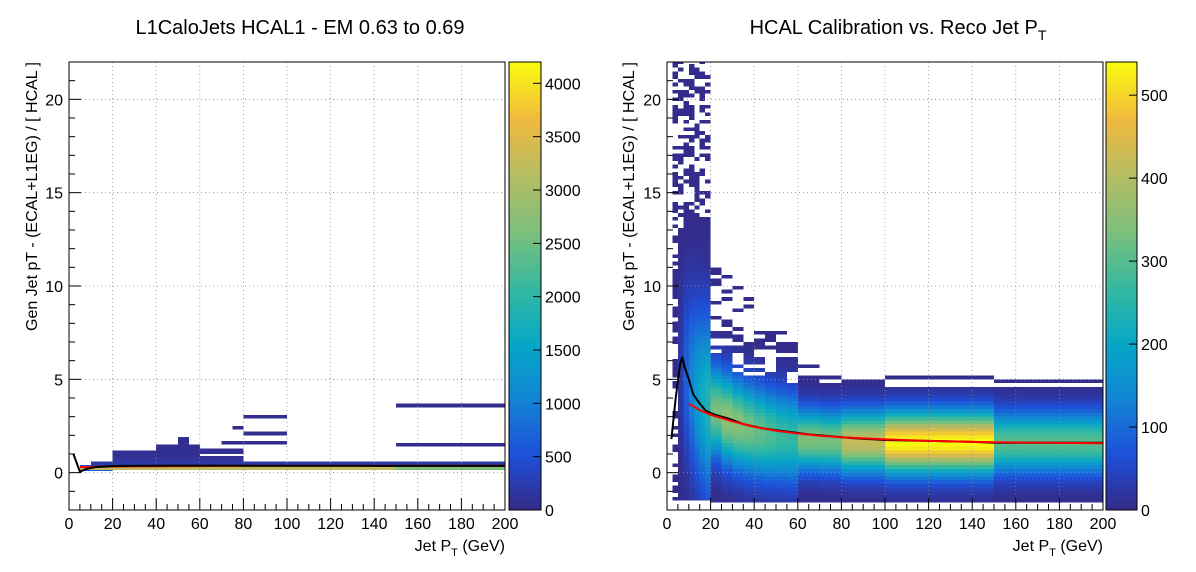  I want to click on x-tick-label: 160, so click(417, 524).